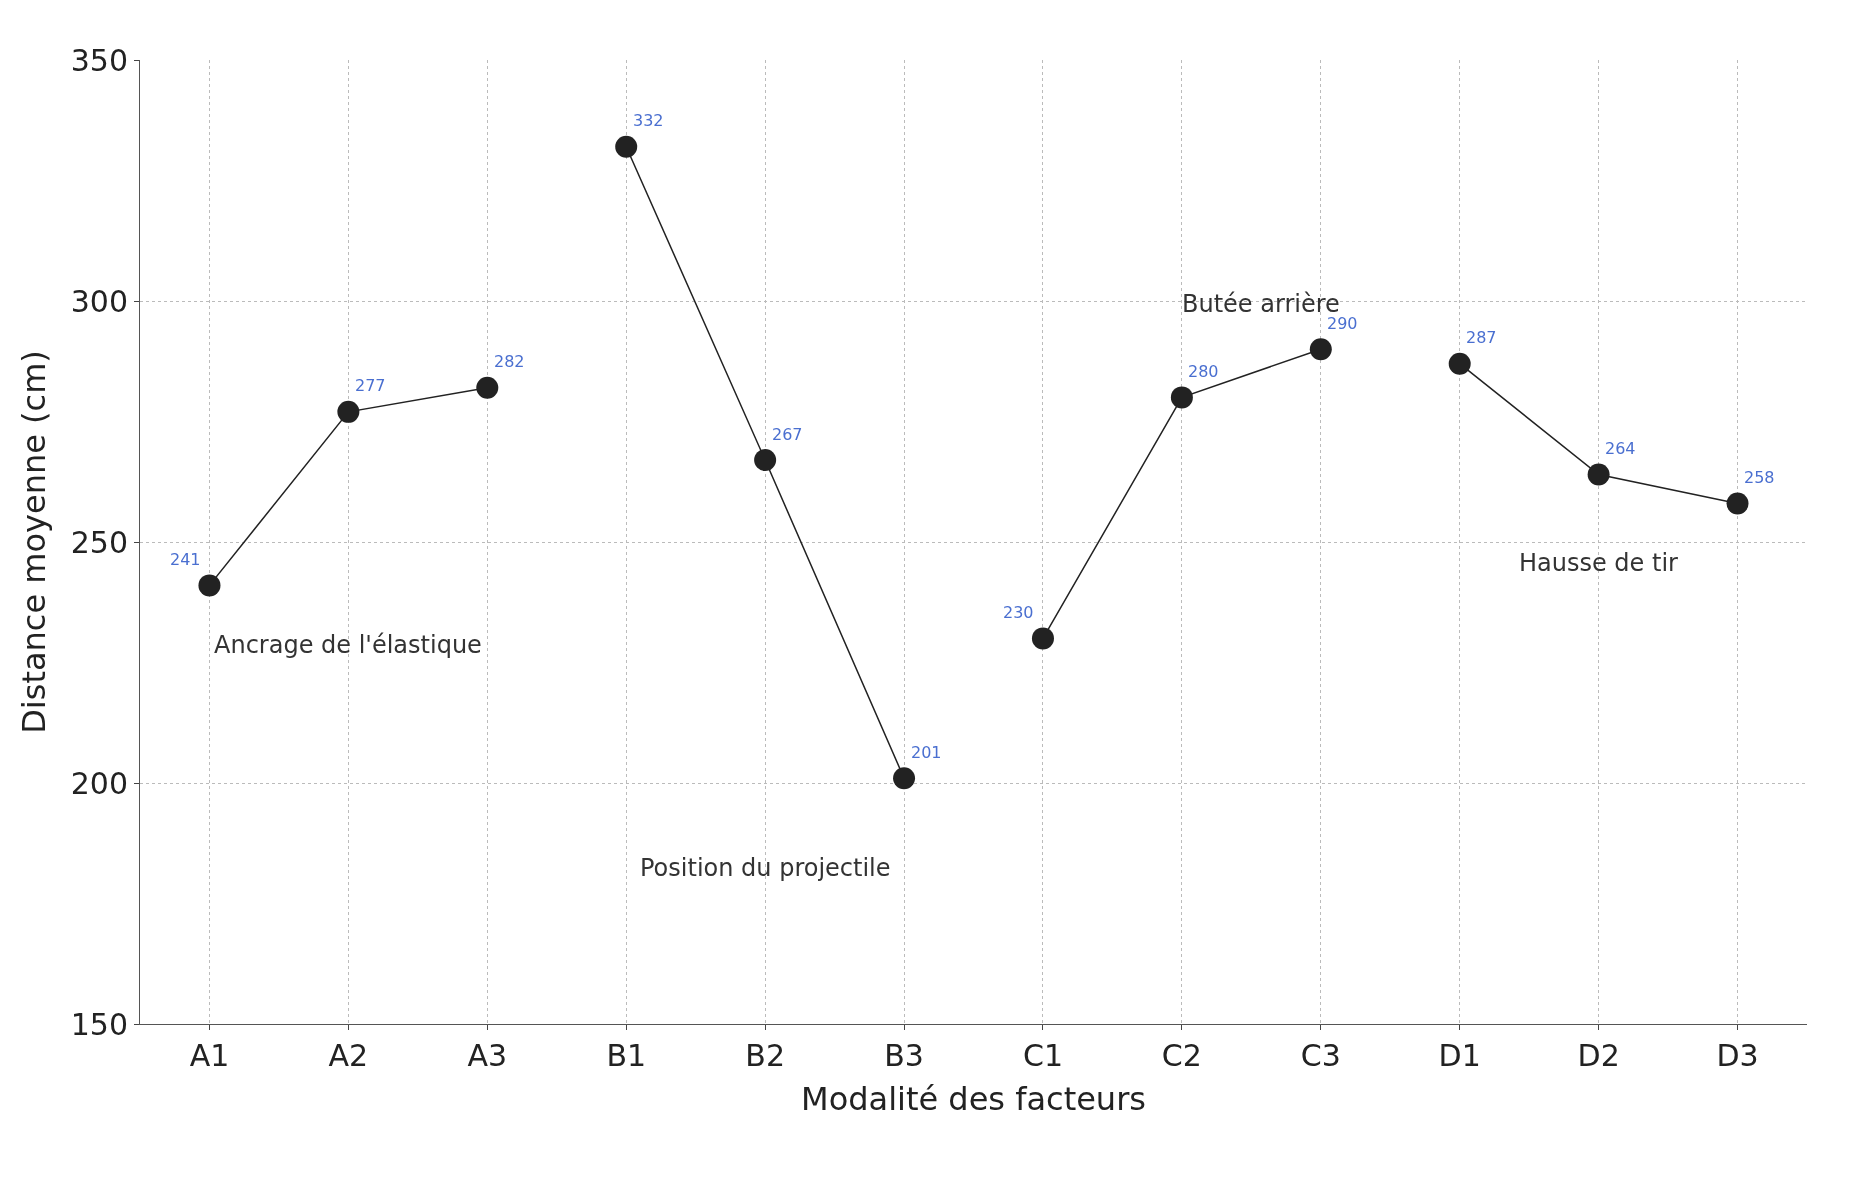  What do you see at coordinates (1320, 1055) in the screenshot?
I see `x-tick-label: C3` at bounding box center [1320, 1055].